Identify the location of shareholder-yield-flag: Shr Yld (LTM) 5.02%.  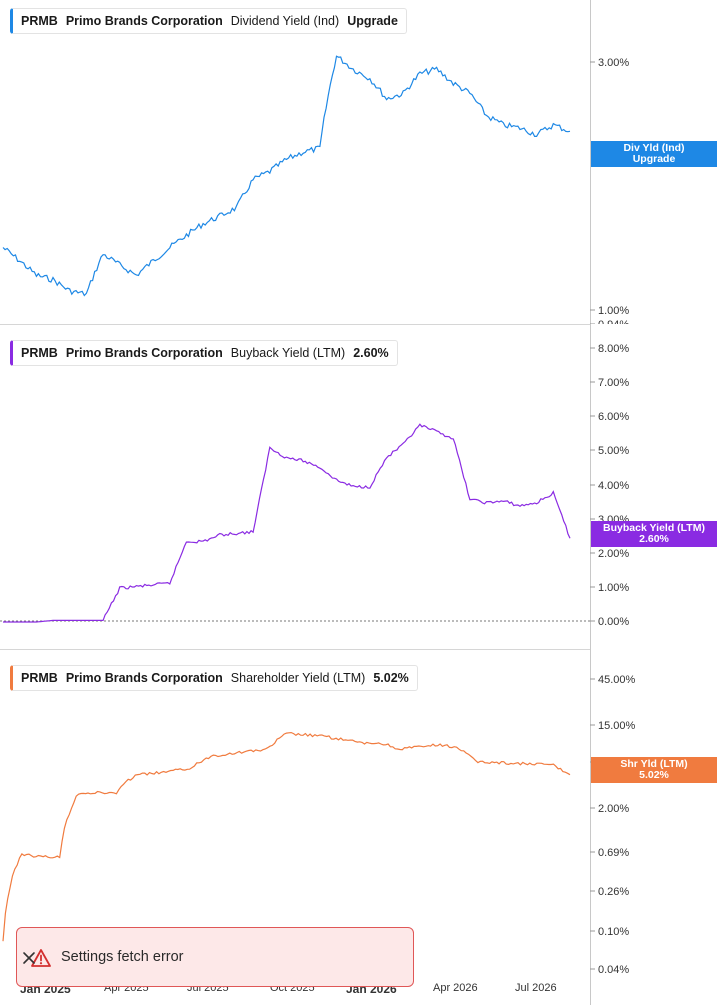
(654, 770).